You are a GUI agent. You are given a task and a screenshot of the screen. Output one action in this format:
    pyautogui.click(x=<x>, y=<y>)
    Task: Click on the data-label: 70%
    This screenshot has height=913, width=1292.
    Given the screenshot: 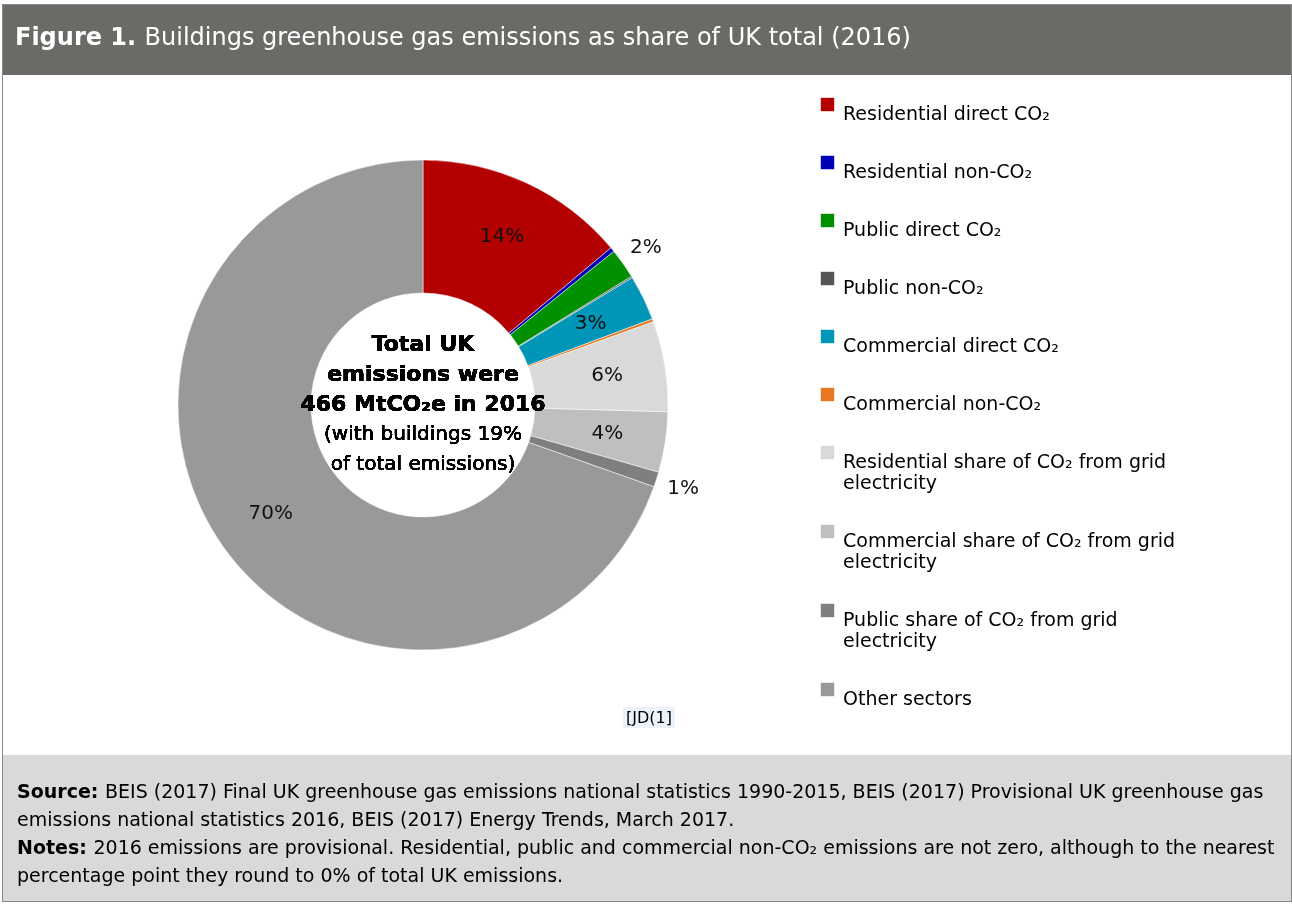 What is the action you would take?
    pyautogui.click(x=270, y=511)
    